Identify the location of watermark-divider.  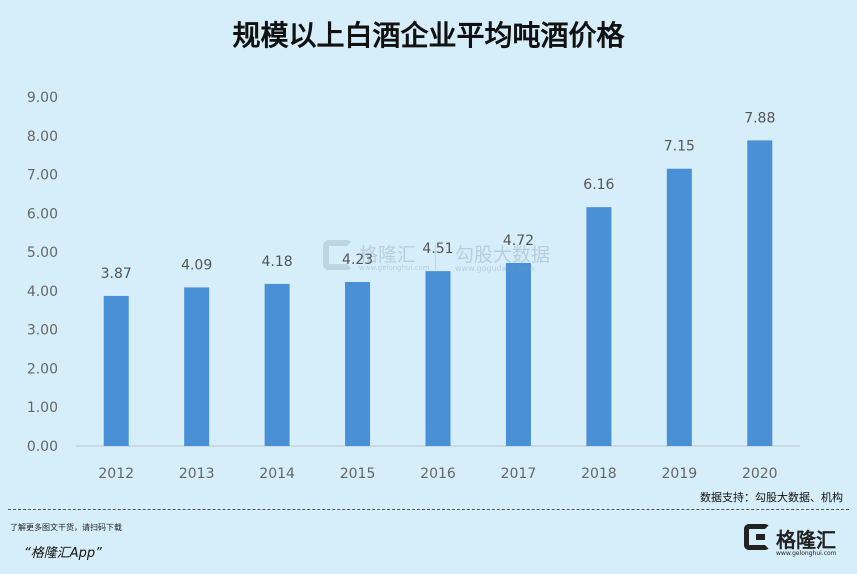
(435, 257).